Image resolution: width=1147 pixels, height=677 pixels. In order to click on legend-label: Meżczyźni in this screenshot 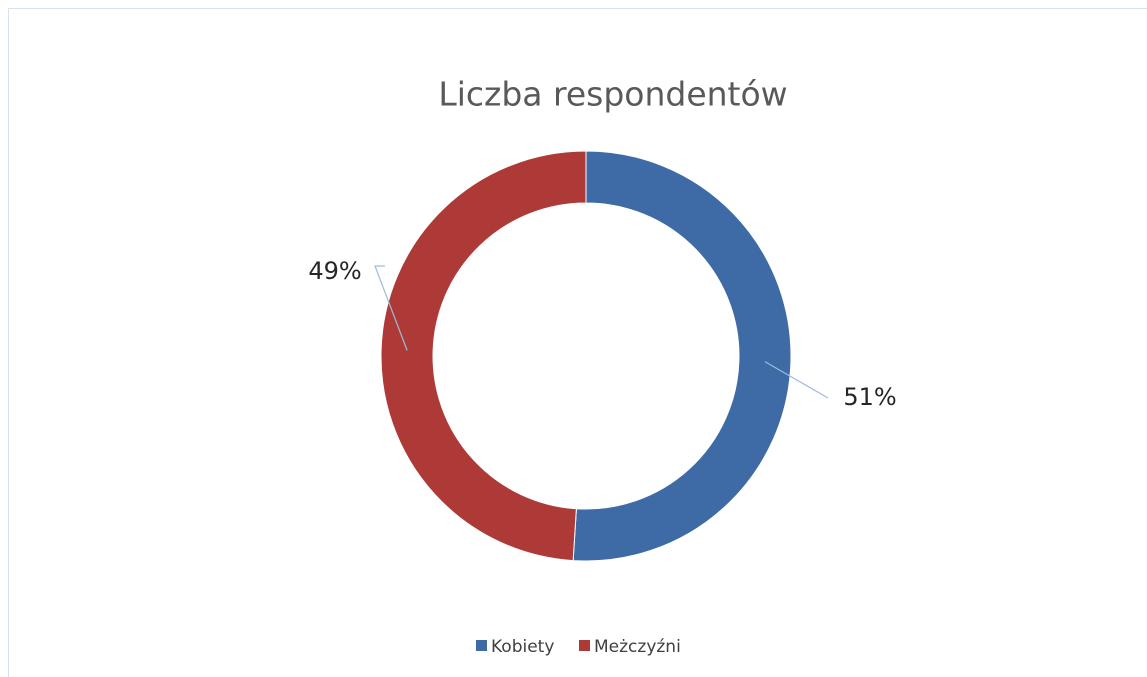, I will do `click(637, 647)`.